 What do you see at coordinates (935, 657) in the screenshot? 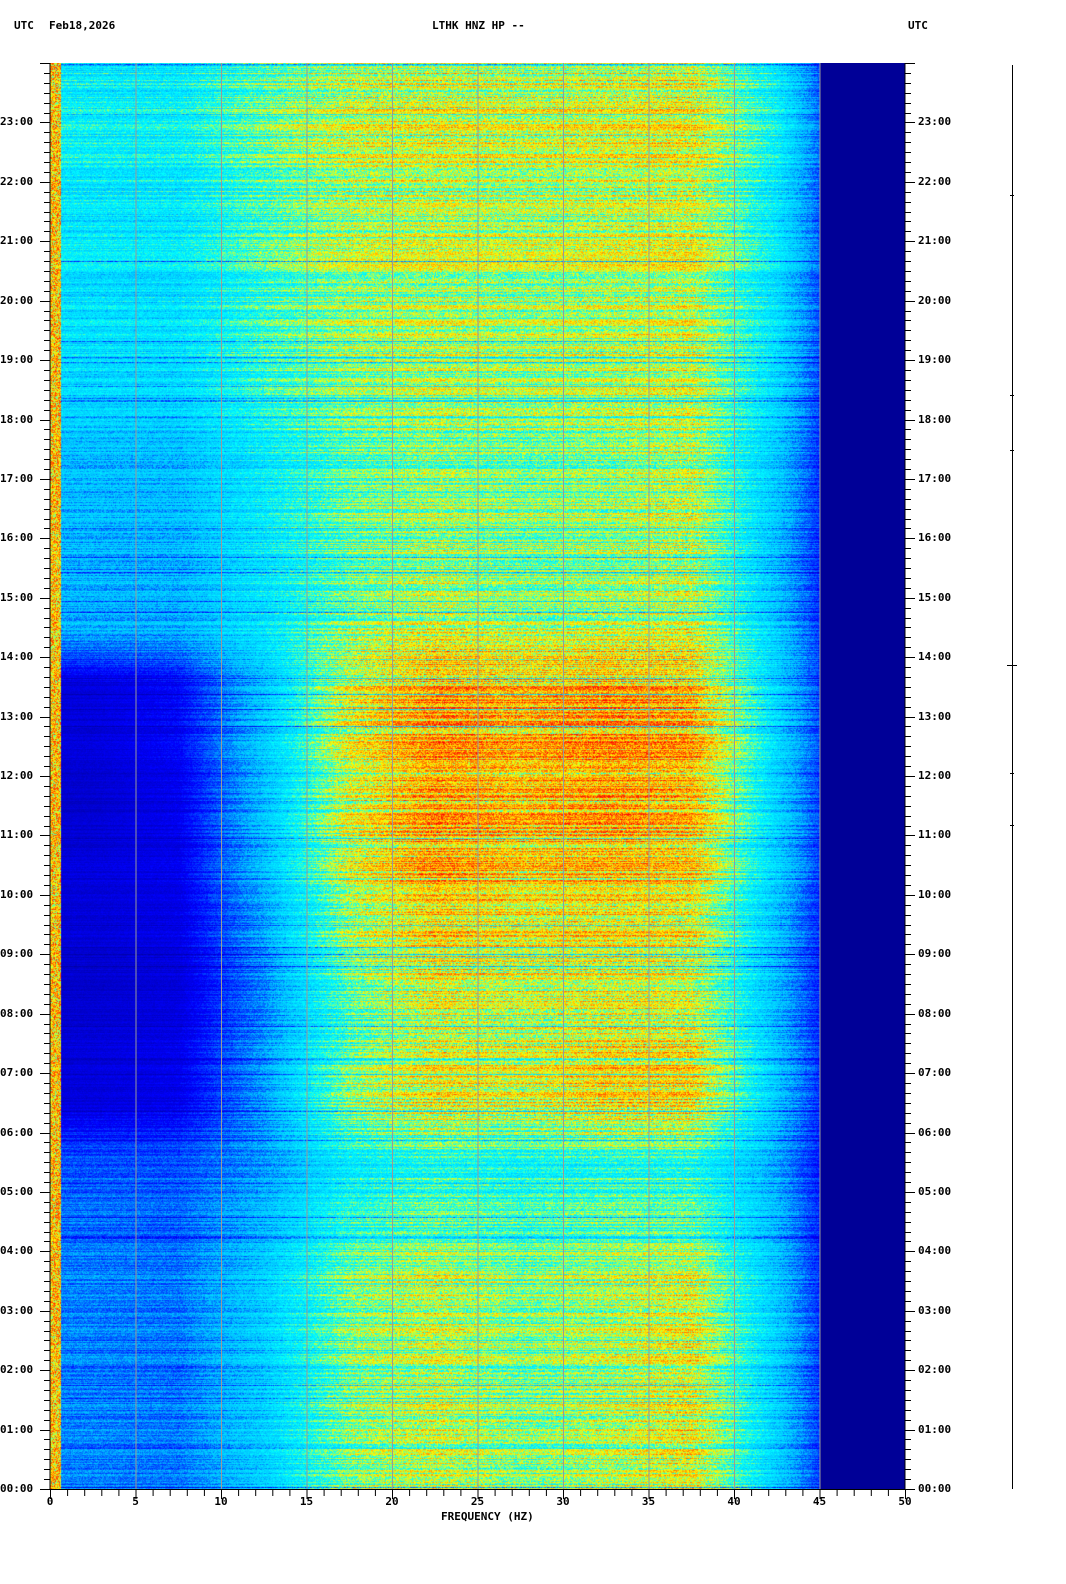
I see `y-tick-label-right: 14:00` at bounding box center [935, 657].